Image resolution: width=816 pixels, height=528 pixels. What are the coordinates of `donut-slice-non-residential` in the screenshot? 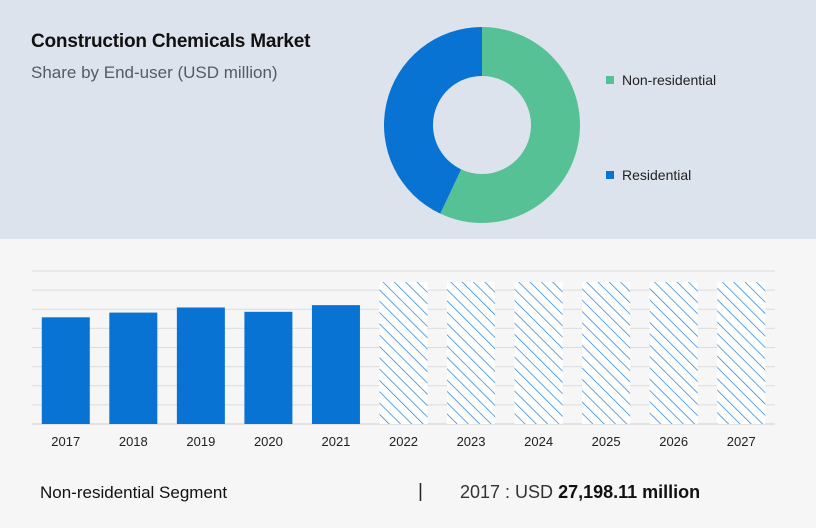 It's located at (510, 125).